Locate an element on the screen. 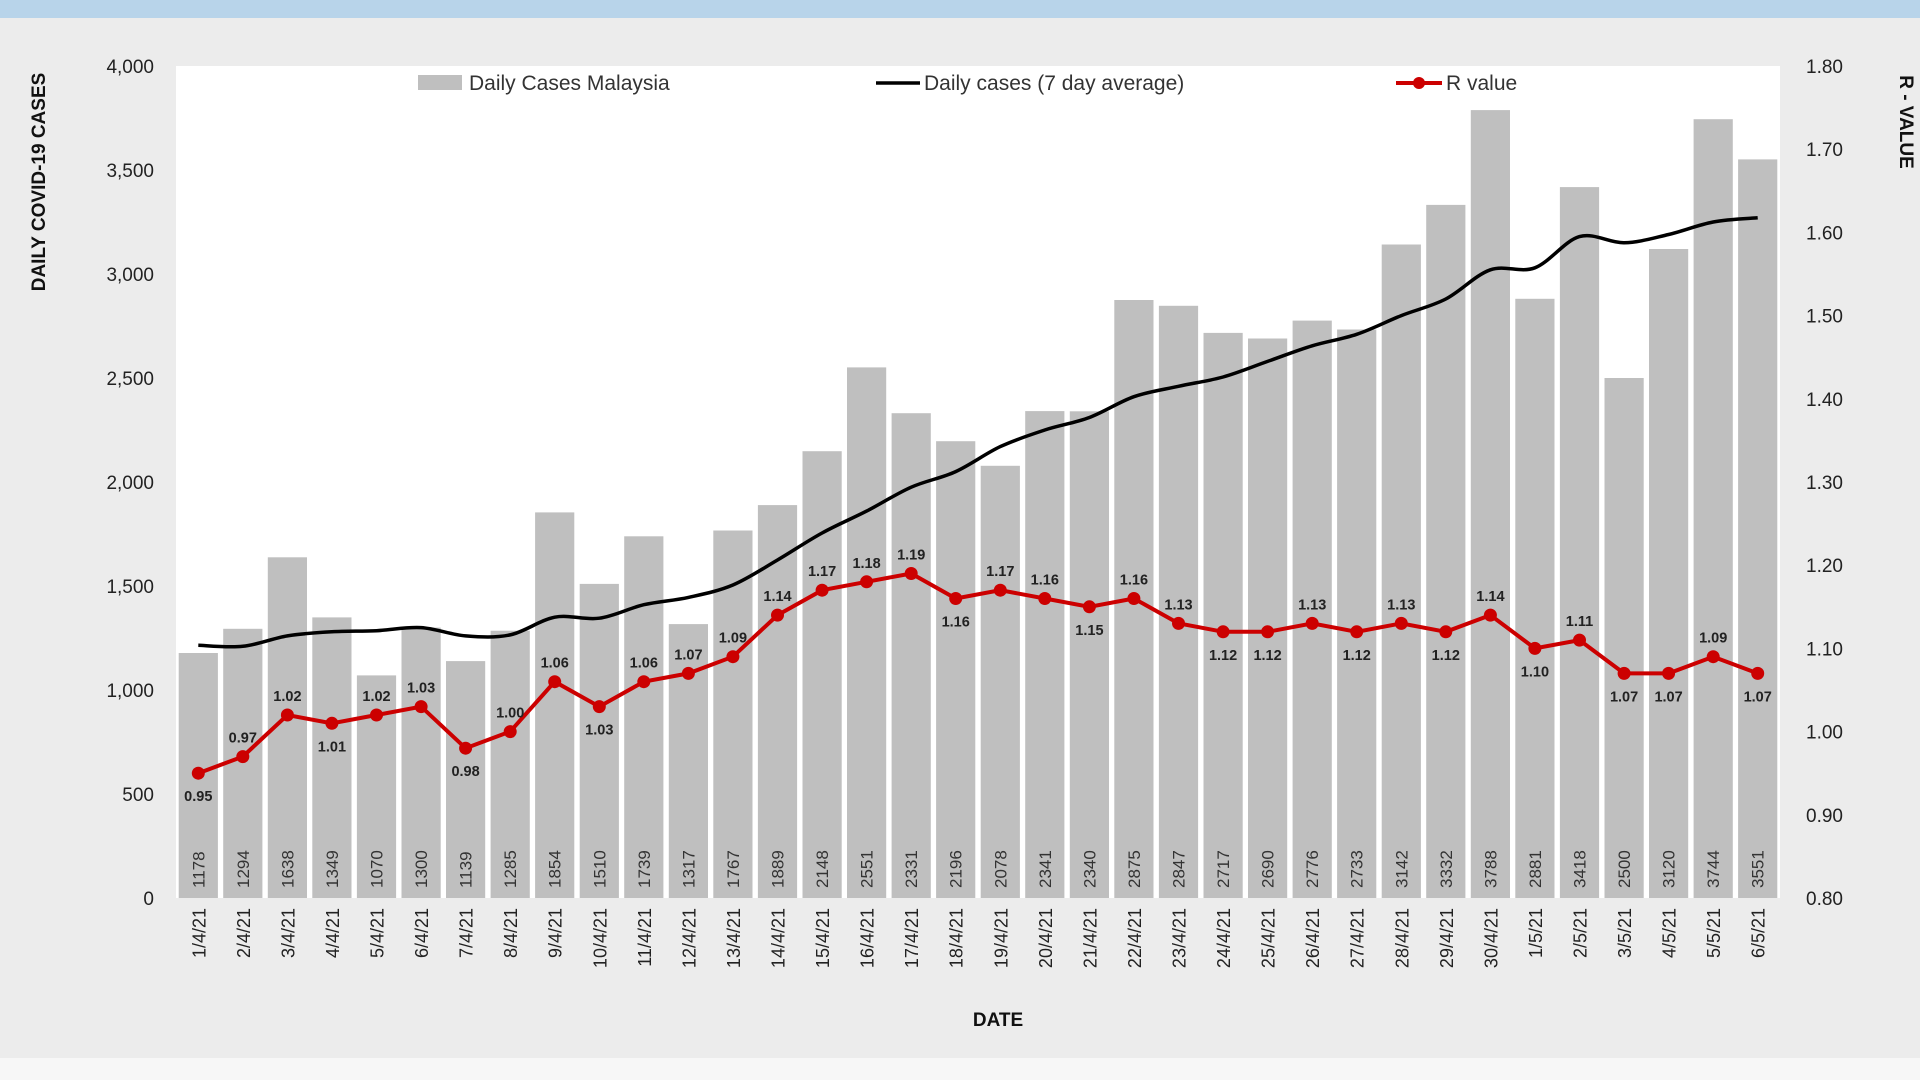 The width and height of the screenshot is (1920, 1080). y2-axis-title: R - VALUE is located at coordinates (1905, 122).